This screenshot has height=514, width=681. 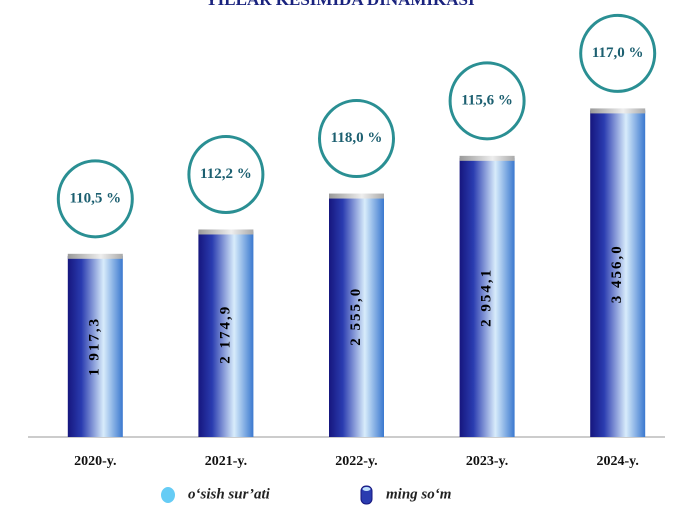 What do you see at coordinates (618, 461) in the screenshot?
I see `x-tick-label: 2024-y.` at bounding box center [618, 461].